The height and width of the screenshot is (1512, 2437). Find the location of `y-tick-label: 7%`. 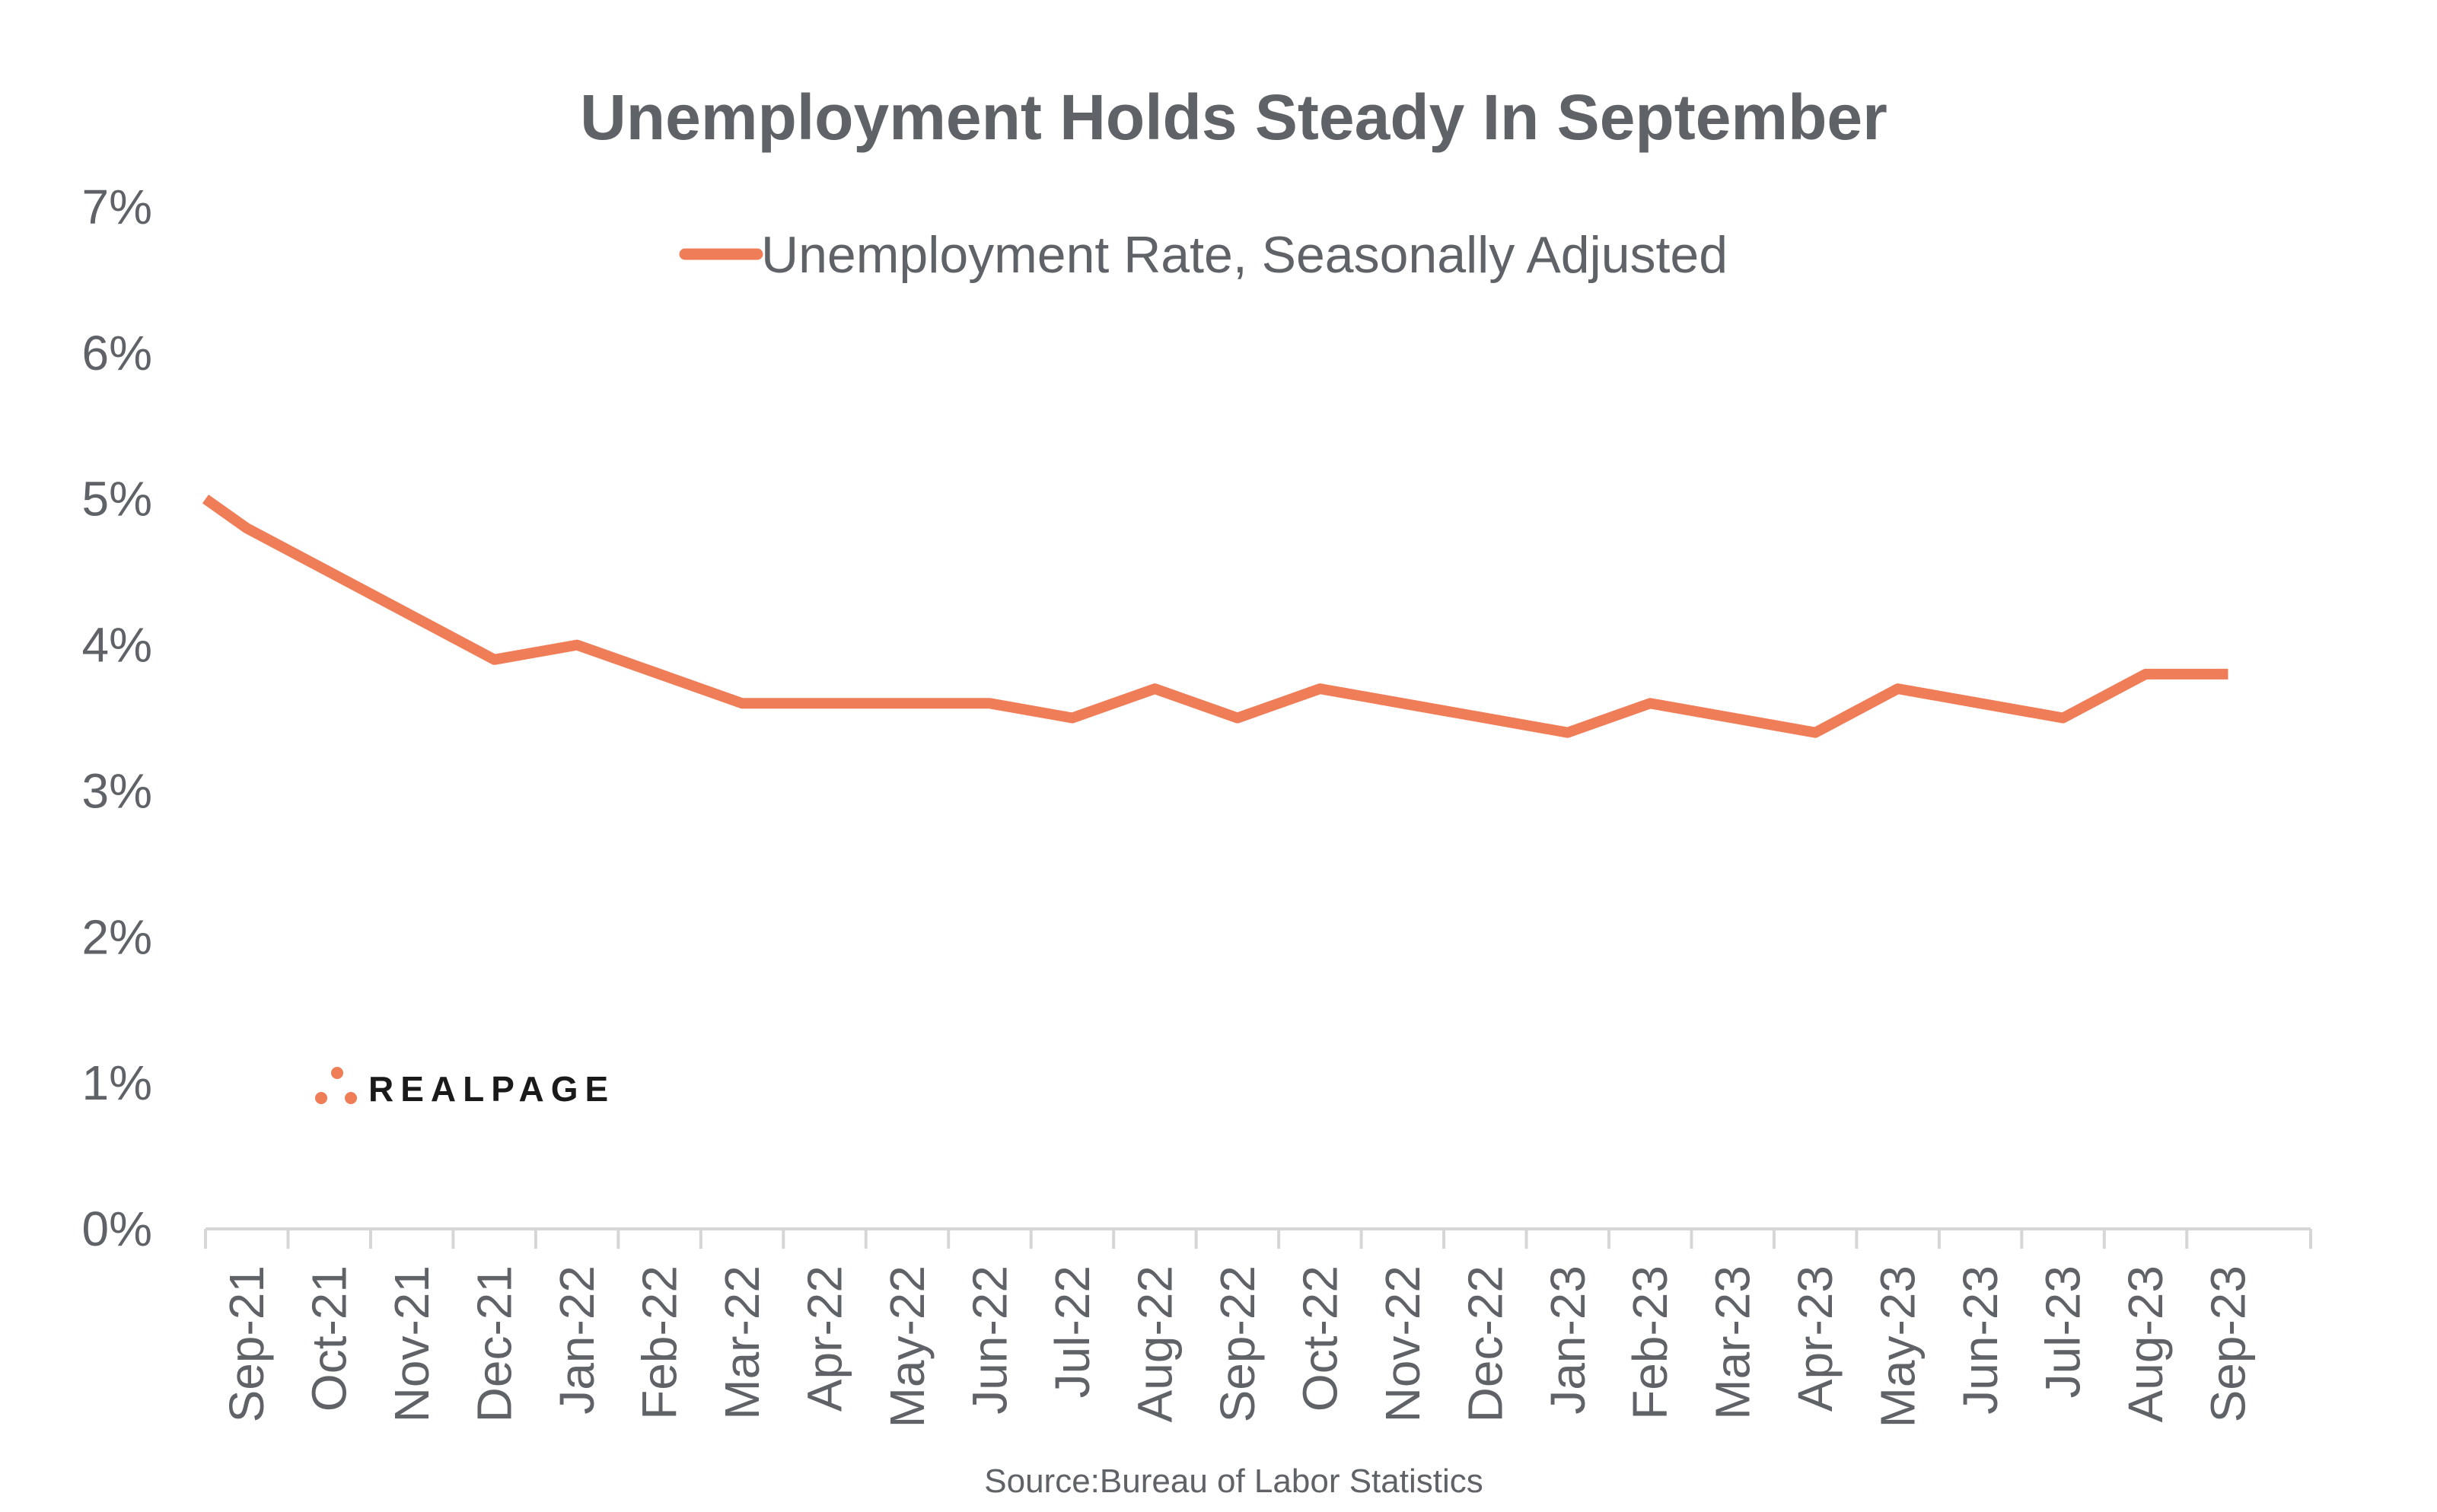

y-tick-label: 7% is located at coordinates (118, 207).